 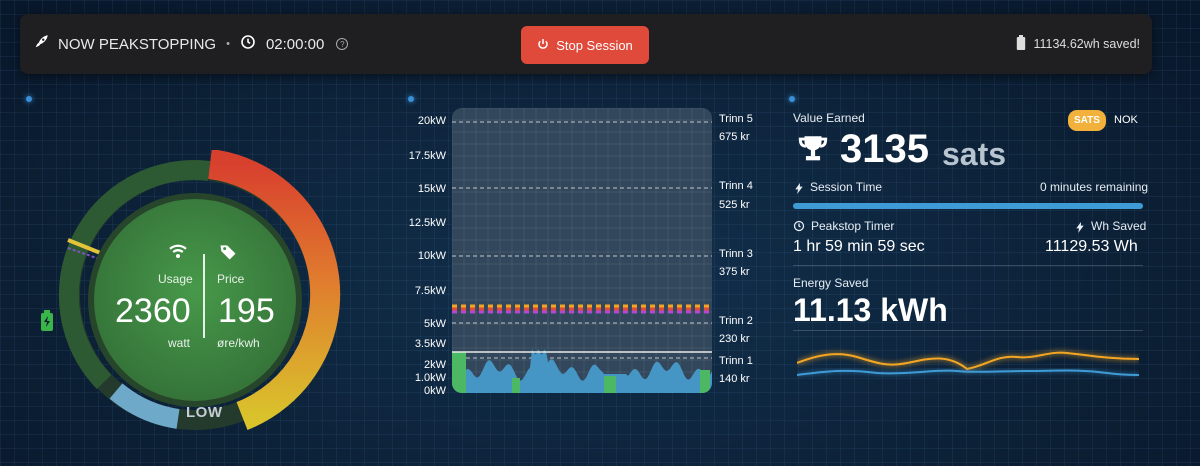 I want to click on battery-icon, so click(x=1021, y=44).